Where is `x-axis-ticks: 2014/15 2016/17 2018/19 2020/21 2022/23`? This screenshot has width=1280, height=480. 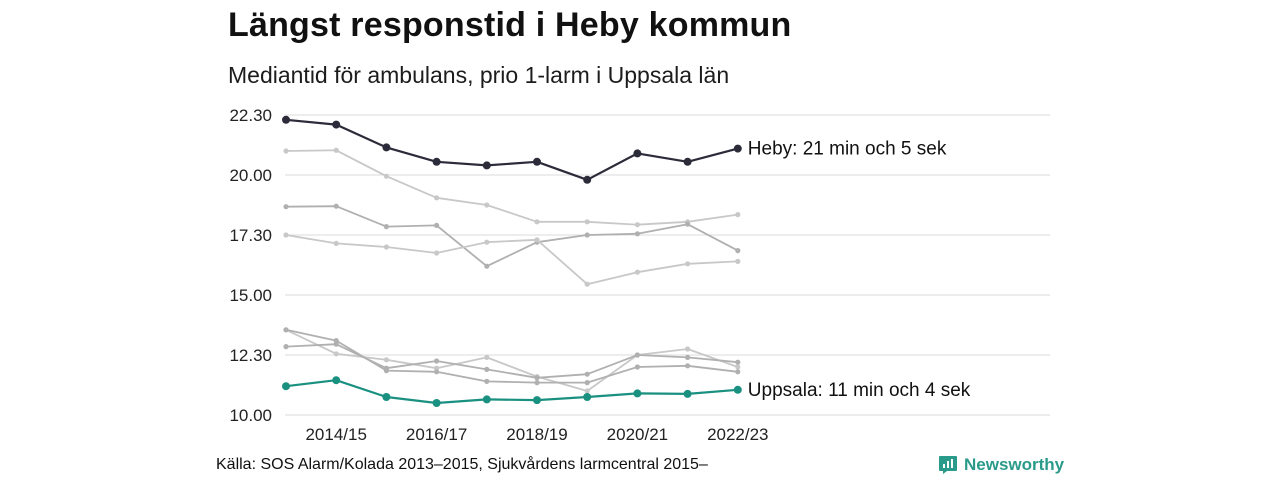
x-axis-ticks: 2014/15 2016/17 2018/19 2020/21 2022/23 is located at coordinates (536, 434).